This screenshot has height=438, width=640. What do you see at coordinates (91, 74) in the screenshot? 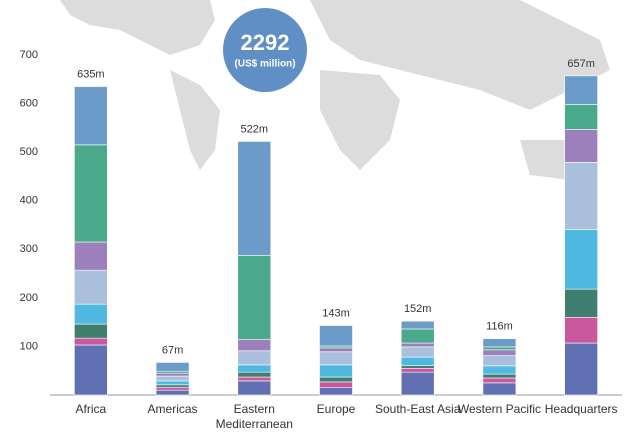
I see `total-label: 635m` at bounding box center [91, 74].